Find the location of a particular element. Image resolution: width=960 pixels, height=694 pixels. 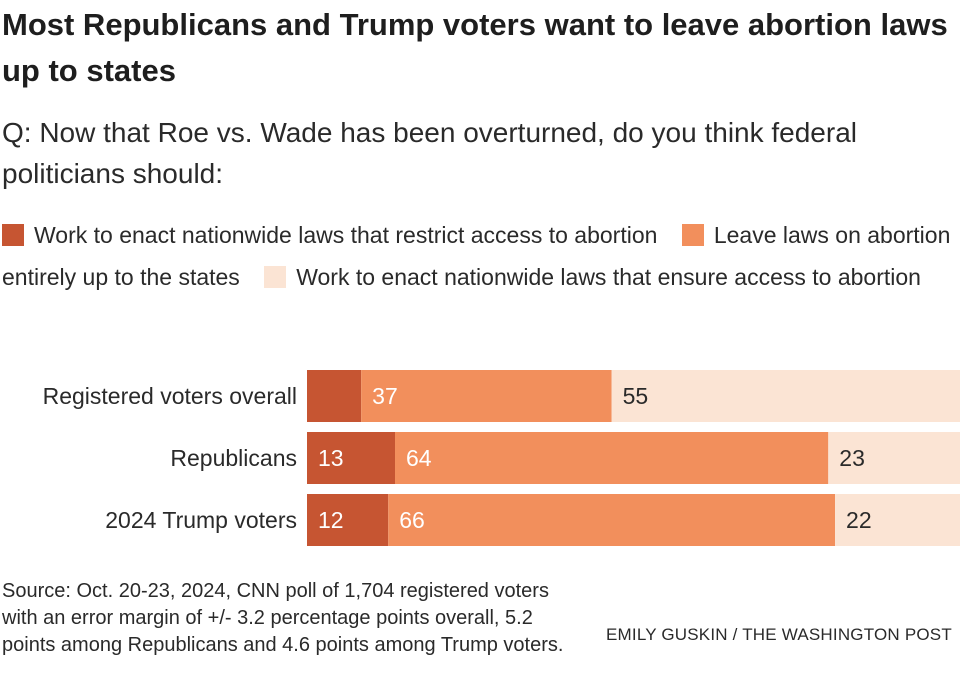

data-label: 12 is located at coordinates (331, 520).